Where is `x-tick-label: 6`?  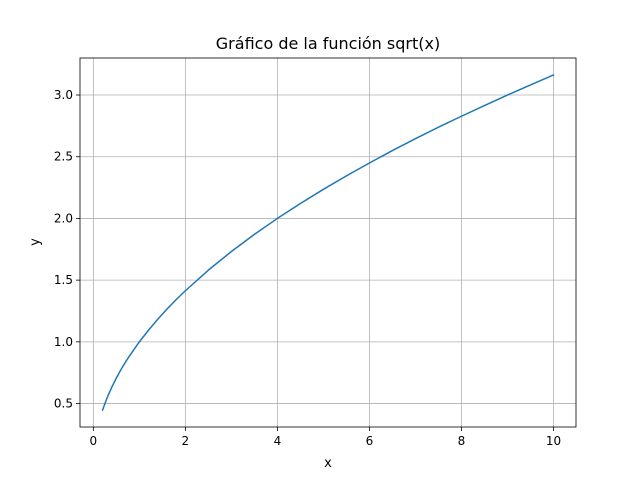
x-tick-label: 6 is located at coordinates (370, 441).